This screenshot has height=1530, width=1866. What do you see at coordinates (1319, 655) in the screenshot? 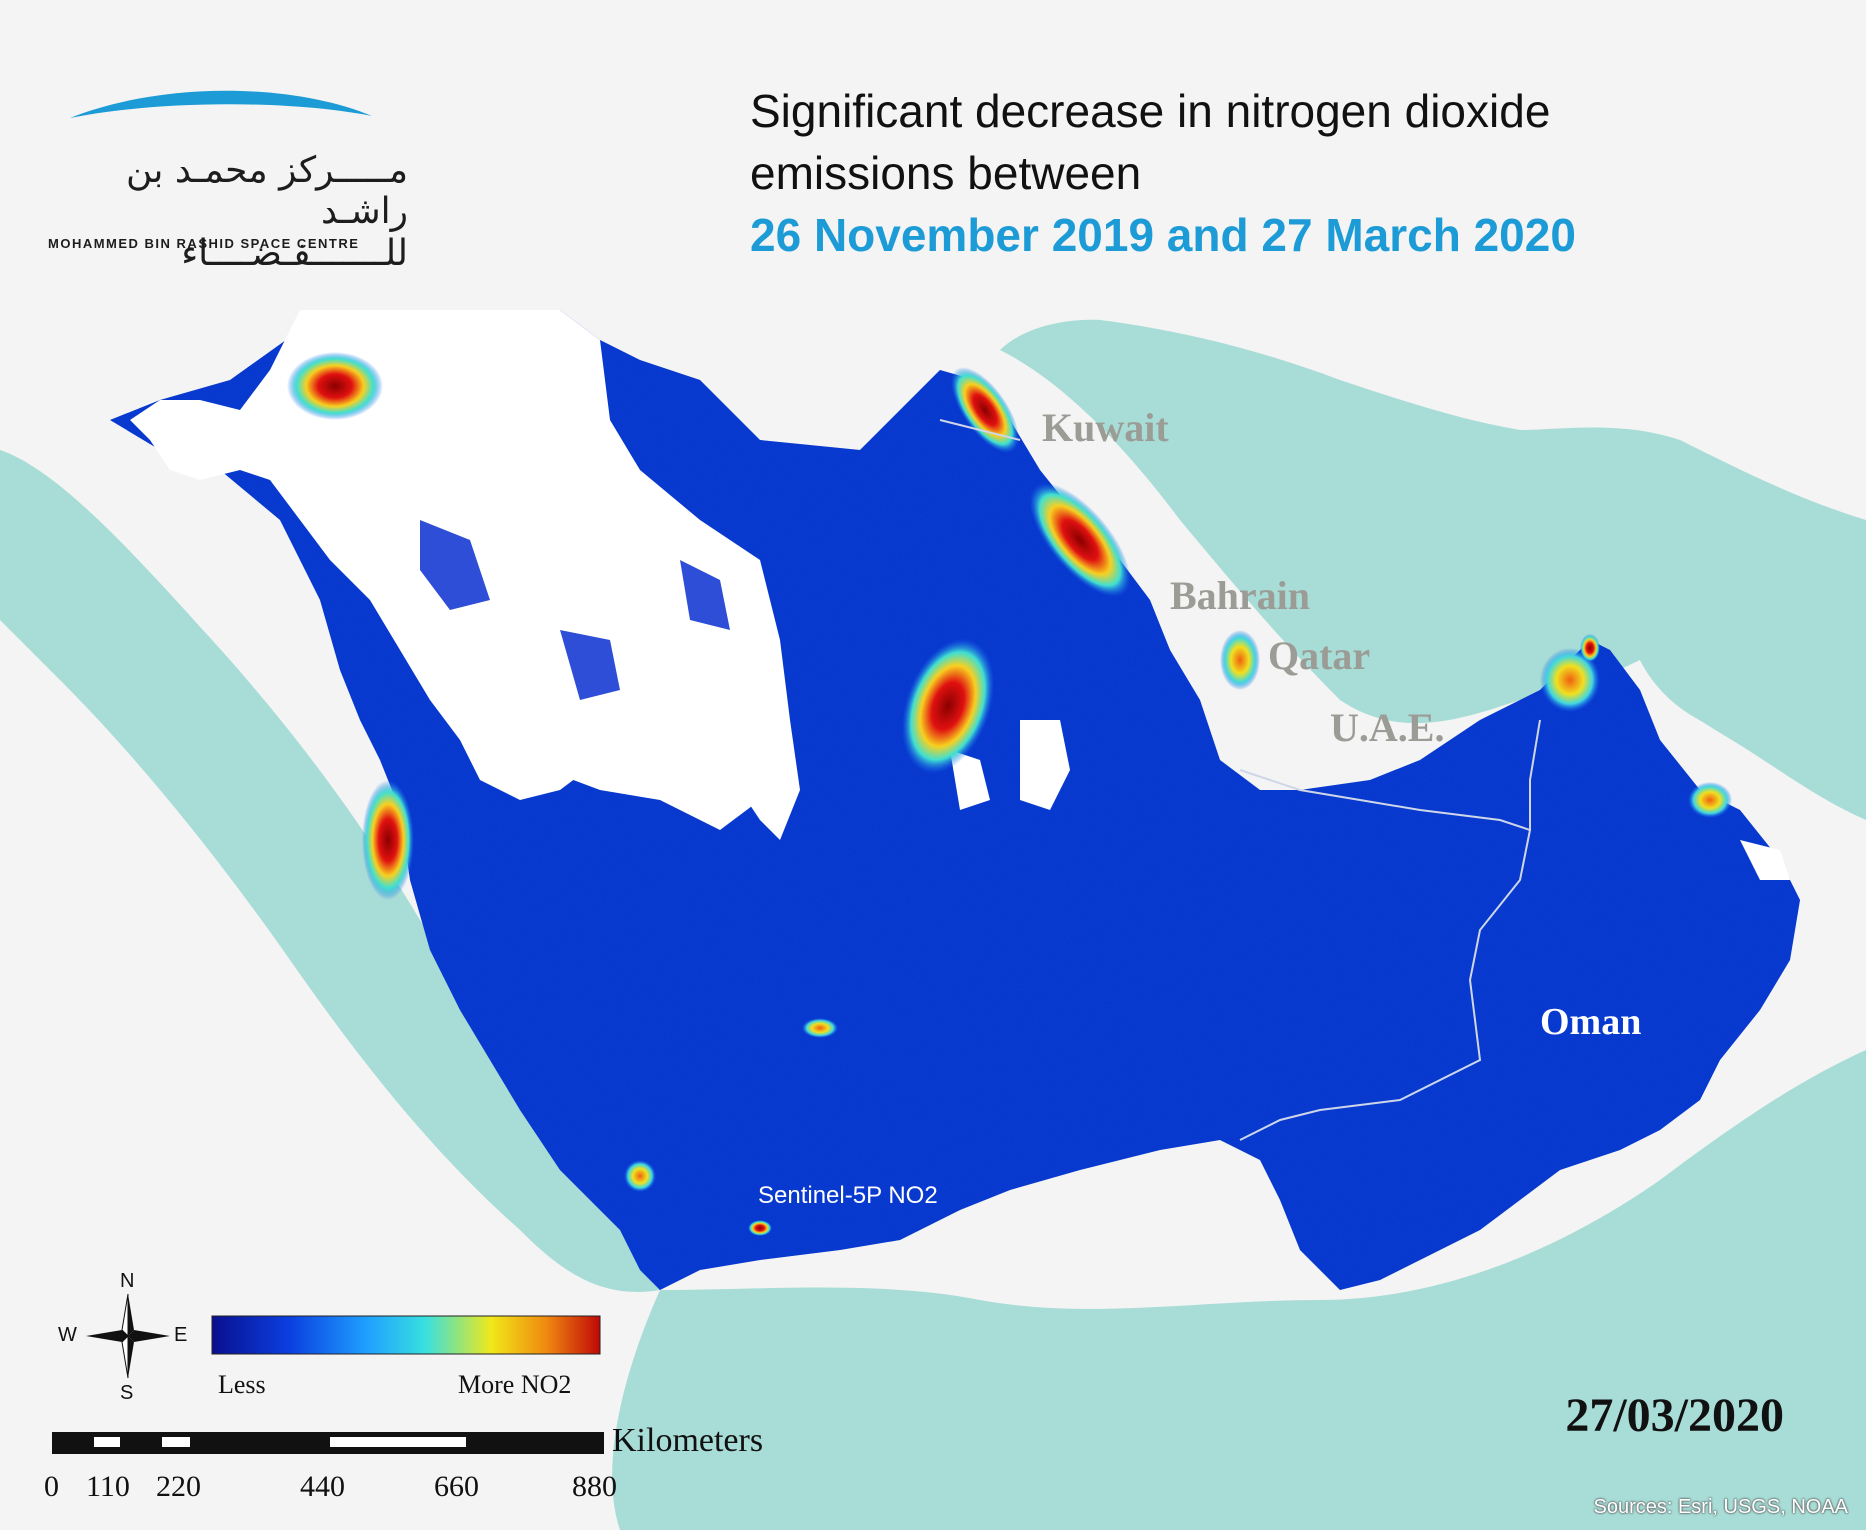
I see `label-qatar: Qatar` at bounding box center [1319, 655].